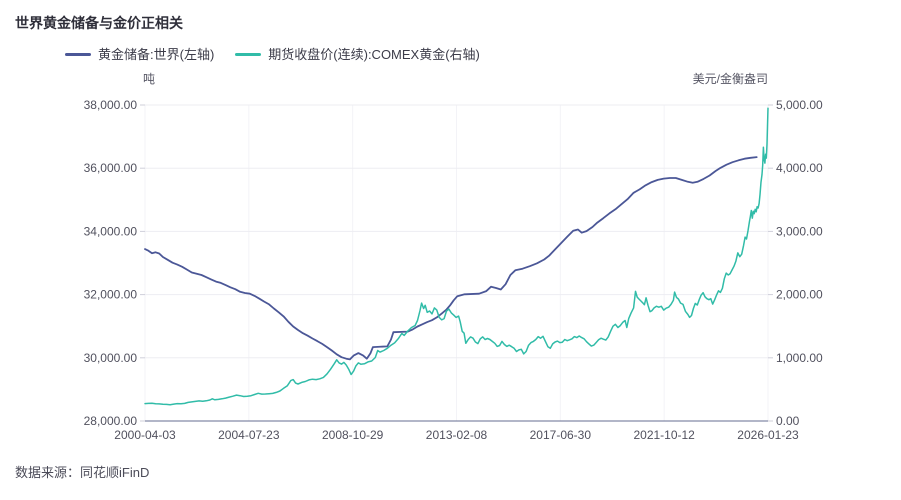  Describe the element at coordinates (99, 23) in the screenshot. I see `page-title: 世界黄金储备与金价正相关` at that location.